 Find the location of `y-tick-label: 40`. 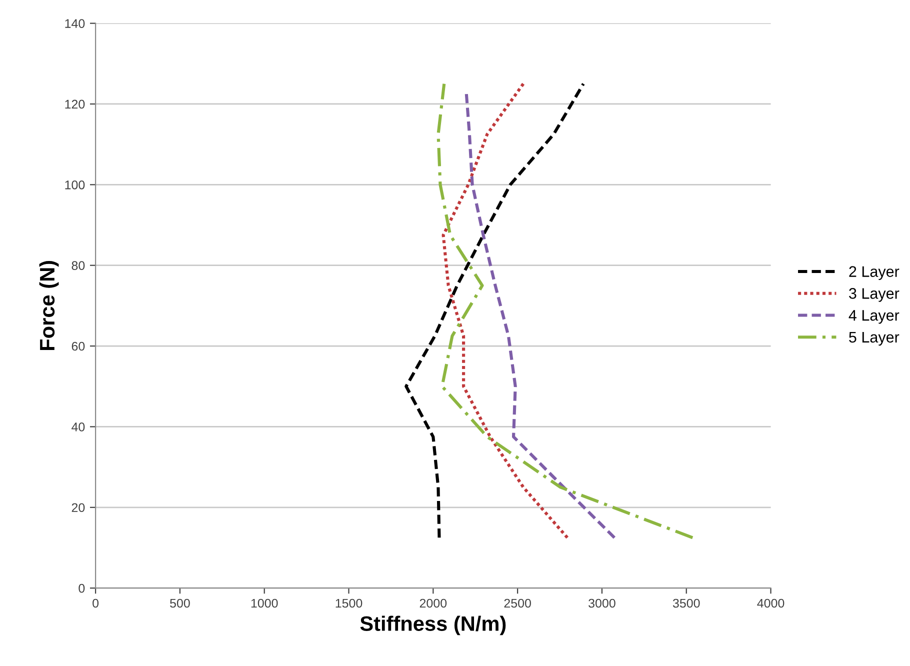

y-tick-label: 40 is located at coordinates (78, 427).